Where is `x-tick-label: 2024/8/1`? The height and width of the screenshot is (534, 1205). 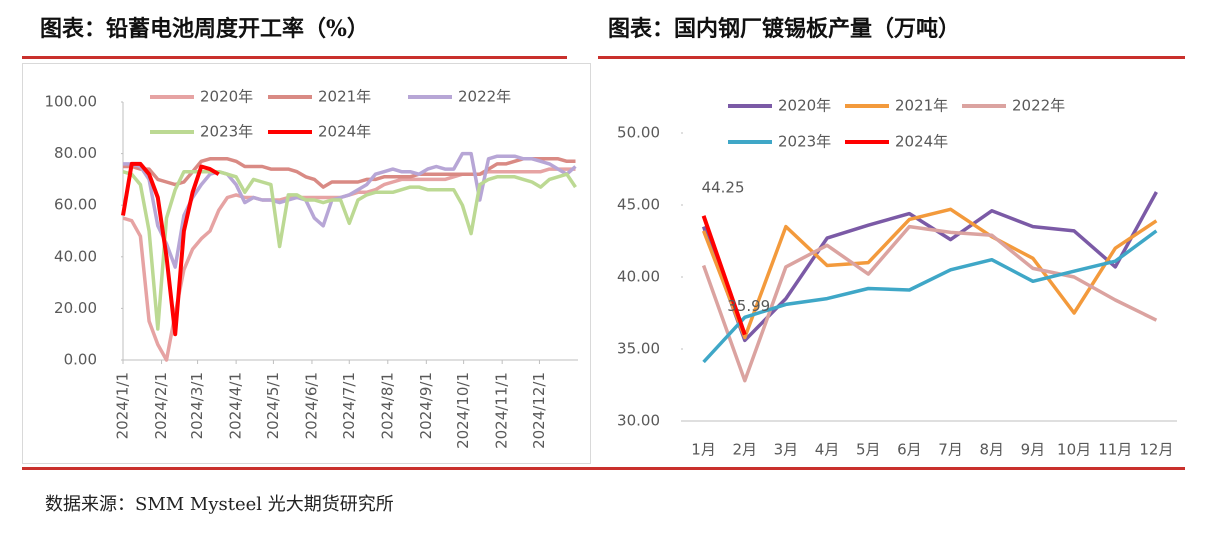 x-tick-label: 2024/8/1 is located at coordinates (387, 405).